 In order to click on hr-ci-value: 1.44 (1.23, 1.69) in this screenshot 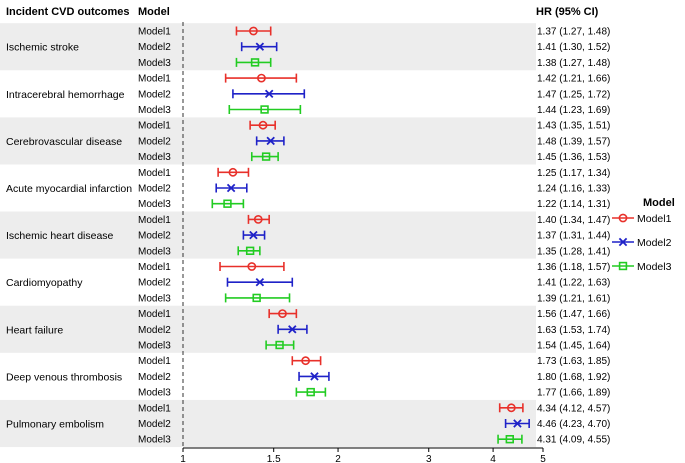, I will do `click(573, 110)`.